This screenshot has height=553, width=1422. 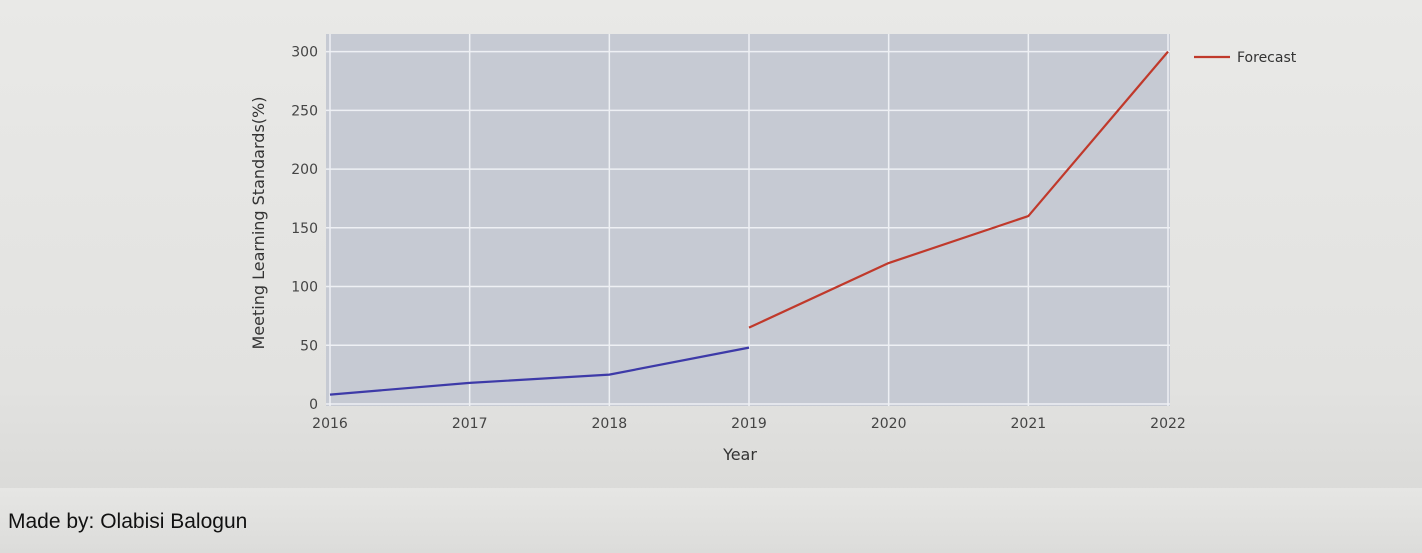 I want to click on y-tick-label: 50, so click(x=309, y=346).